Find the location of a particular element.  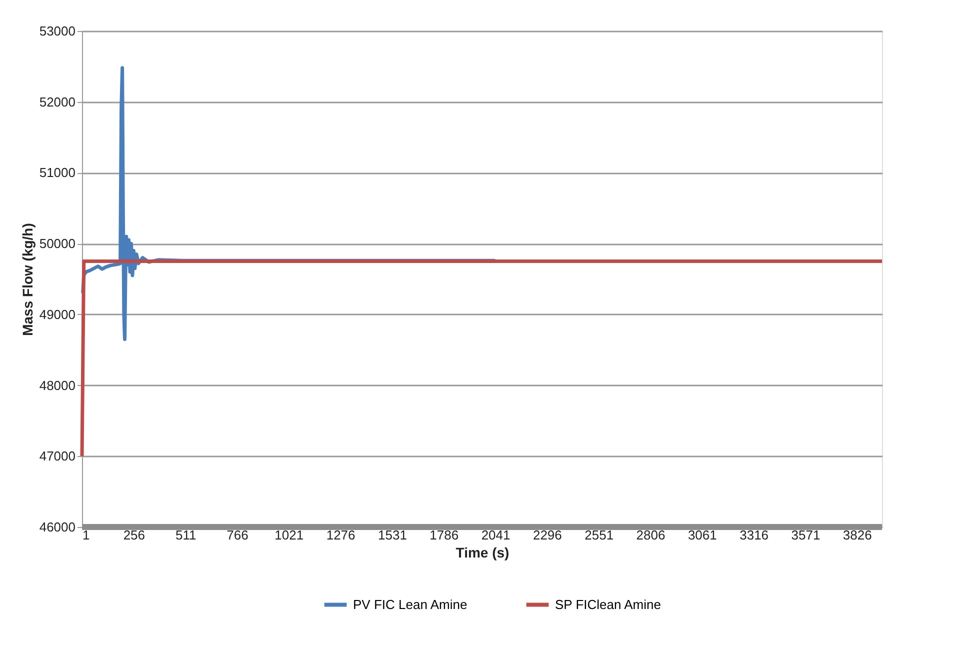

y-tick-label: 46000 is located at coordinates (57, 527).